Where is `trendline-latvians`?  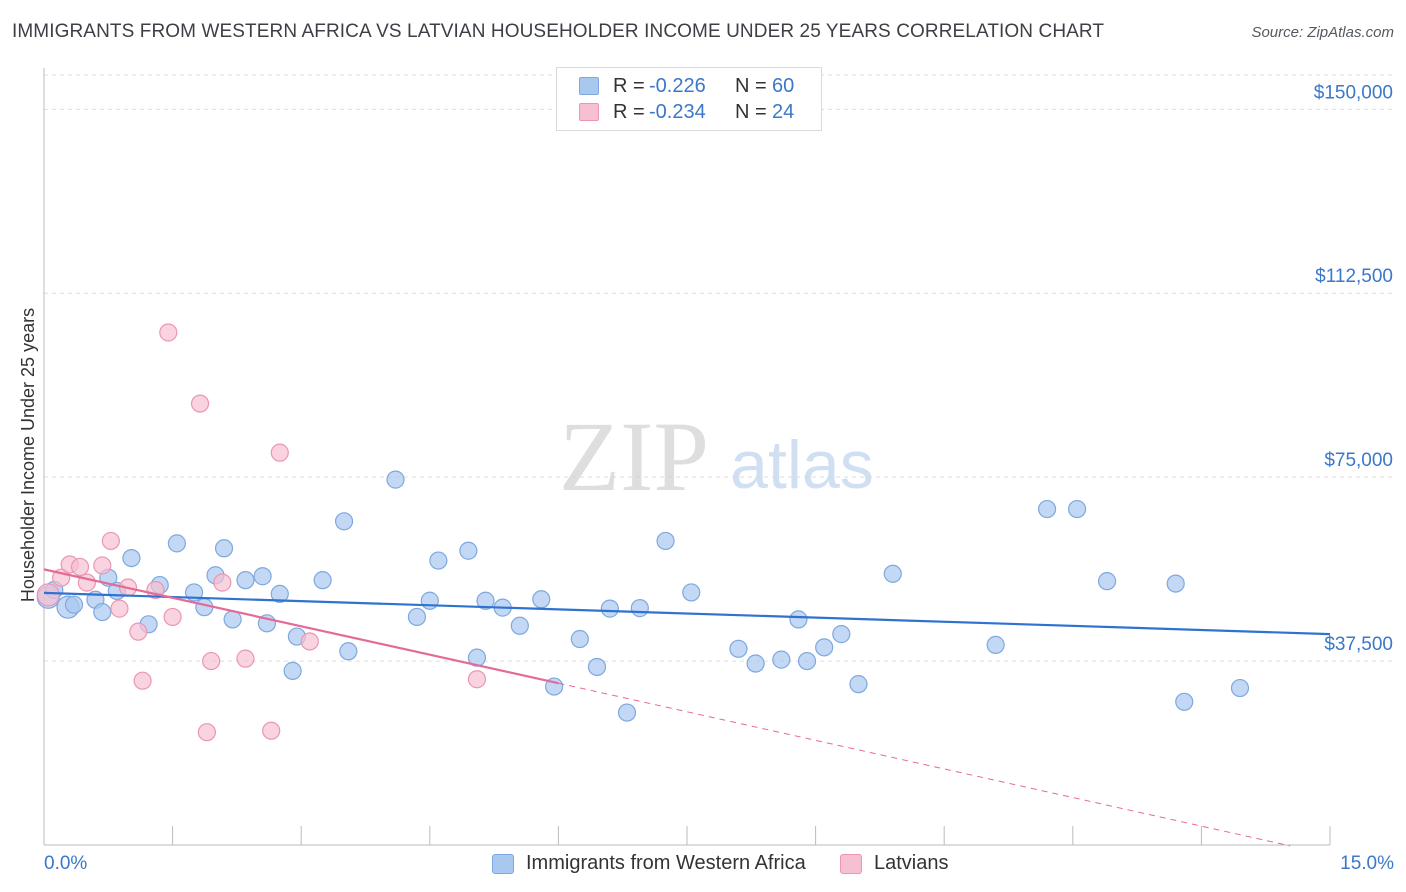
trendline-latvians is located at coordinates (301, 626).